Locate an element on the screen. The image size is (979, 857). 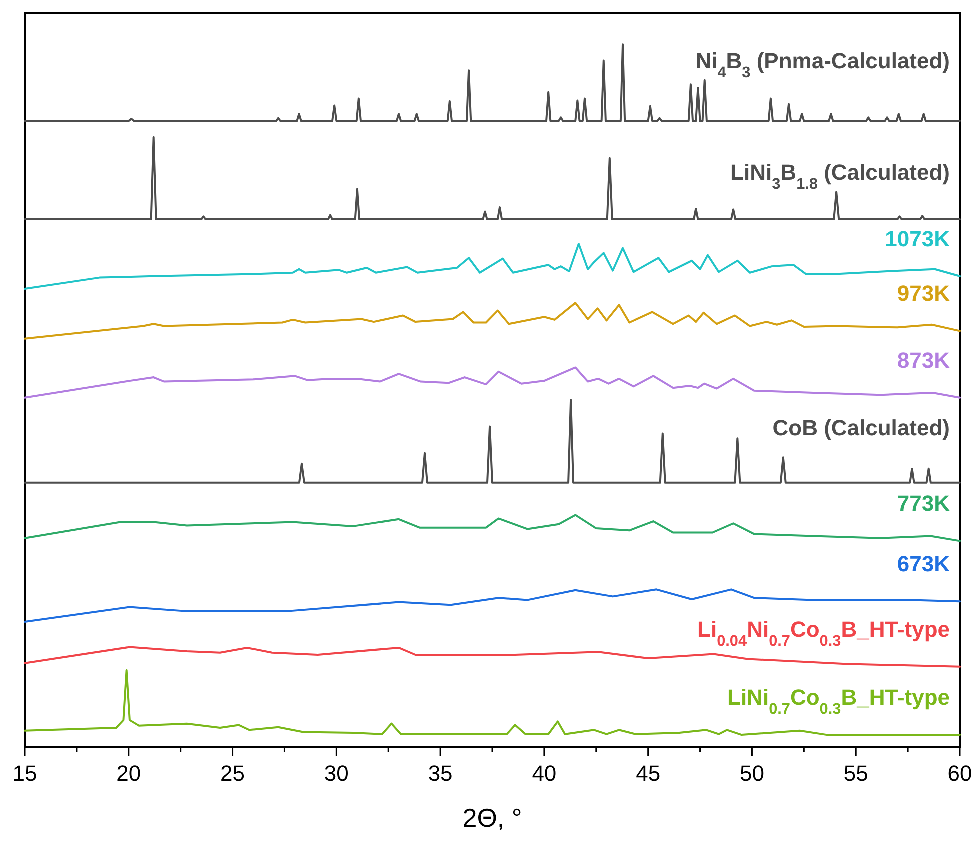
x-tick-label: 40 is located at coordinates (544, 773).